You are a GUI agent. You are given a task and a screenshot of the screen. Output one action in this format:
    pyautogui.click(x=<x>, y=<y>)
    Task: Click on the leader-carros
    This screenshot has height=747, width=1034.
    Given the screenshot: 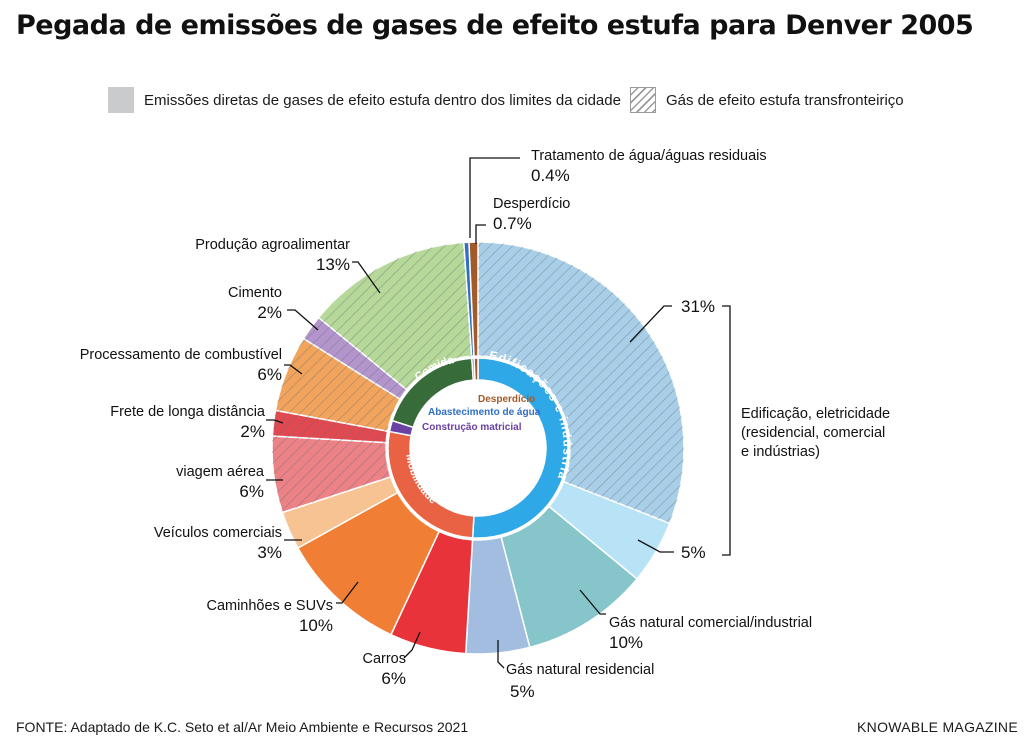 What is the action you would take?
    pyautogui.click(x=412, y=645)
    